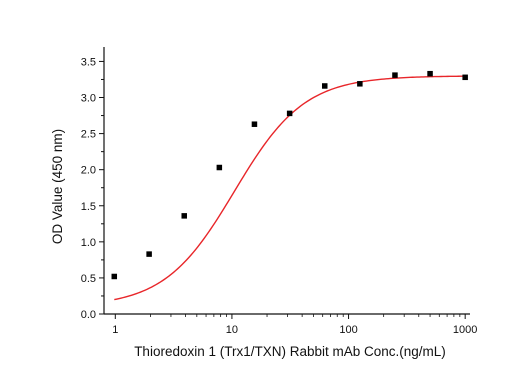  Describe the element at coordinates (348, 330) in the screenshot. I see `x-tick-label: 100` at that location.